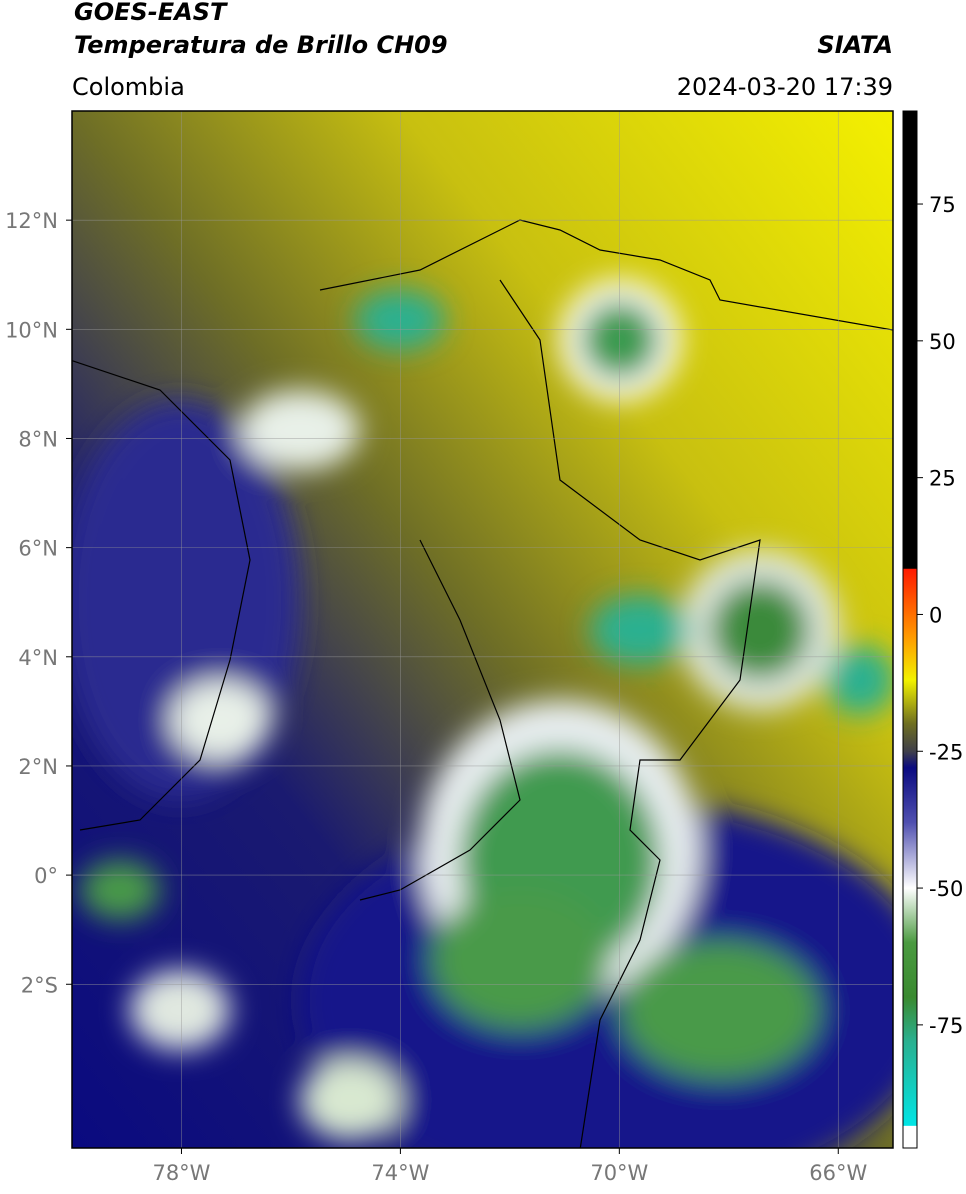  What do you see at coordinates (942, 479) in the screenshot?
I see `colorbar-tick-label: 25` at bounding box center [942, 479].